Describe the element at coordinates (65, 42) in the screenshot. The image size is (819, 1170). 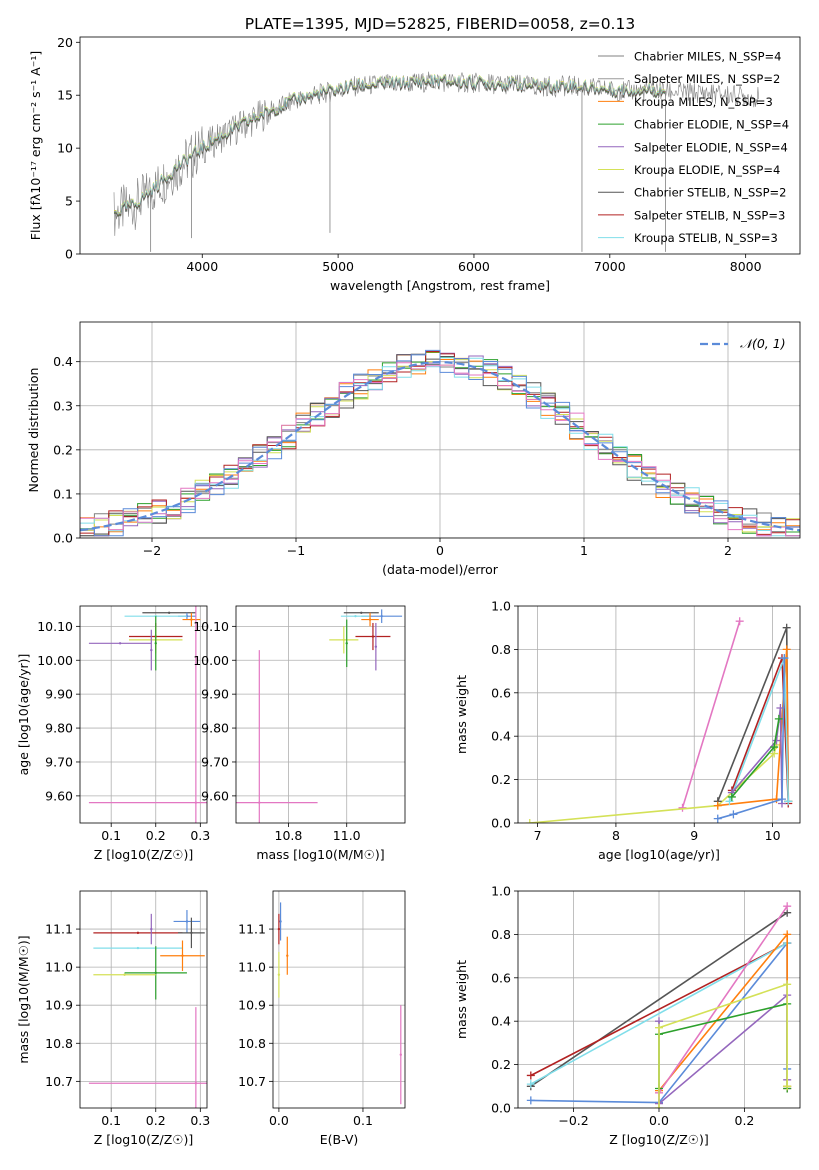
I see `y-tick-label: 20` at that location.